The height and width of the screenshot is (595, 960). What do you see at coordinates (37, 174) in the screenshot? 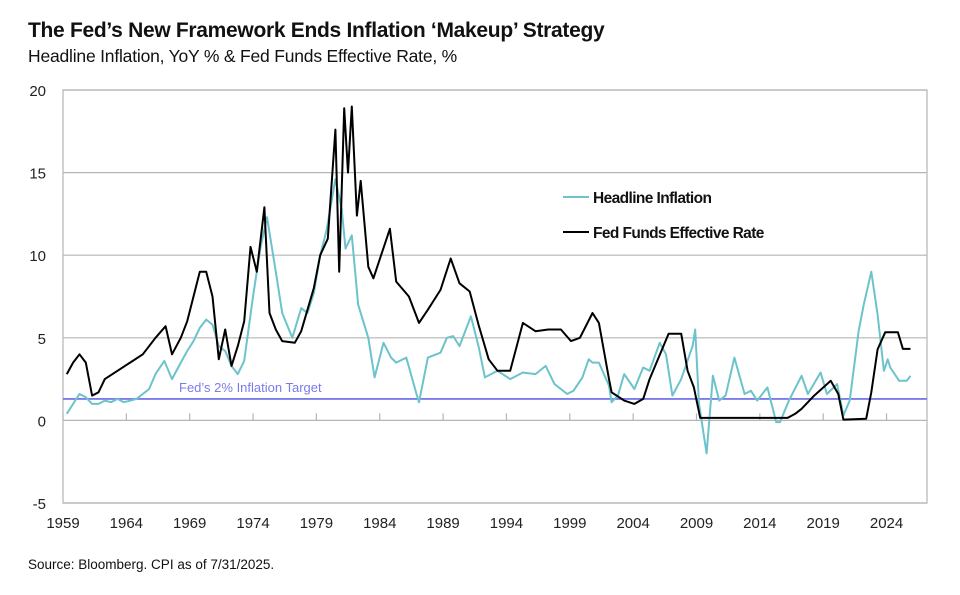
I see `y-tick-label: 15` at bounding box center [37, 174].